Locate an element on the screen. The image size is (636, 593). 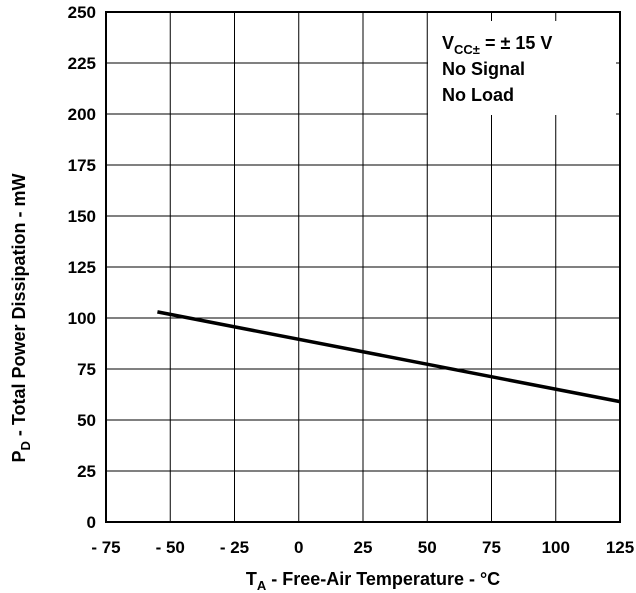
x-tick-labels: - 75 - 50 - 25 0 25 50 75 100 125 is located at coordinates (362, 547).